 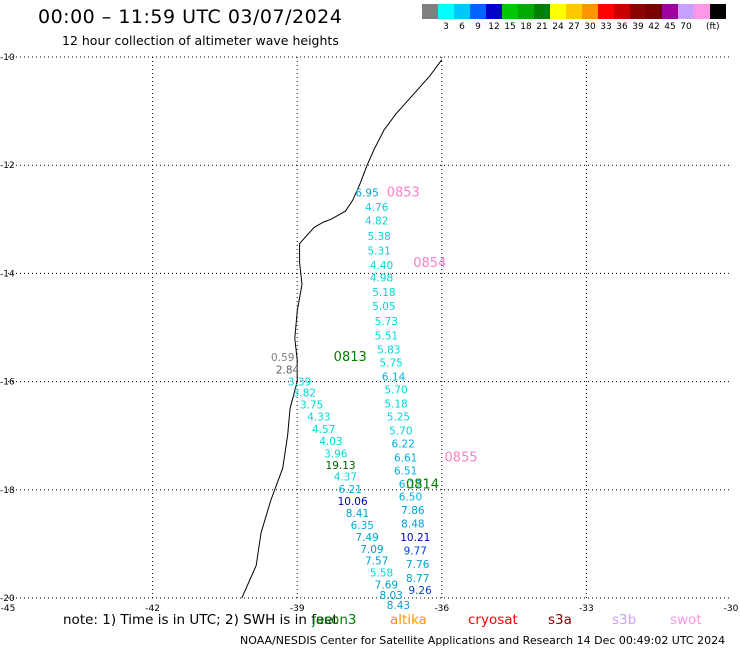 I want to click on lat-tick-label: -20, so click(x=7, y=599).